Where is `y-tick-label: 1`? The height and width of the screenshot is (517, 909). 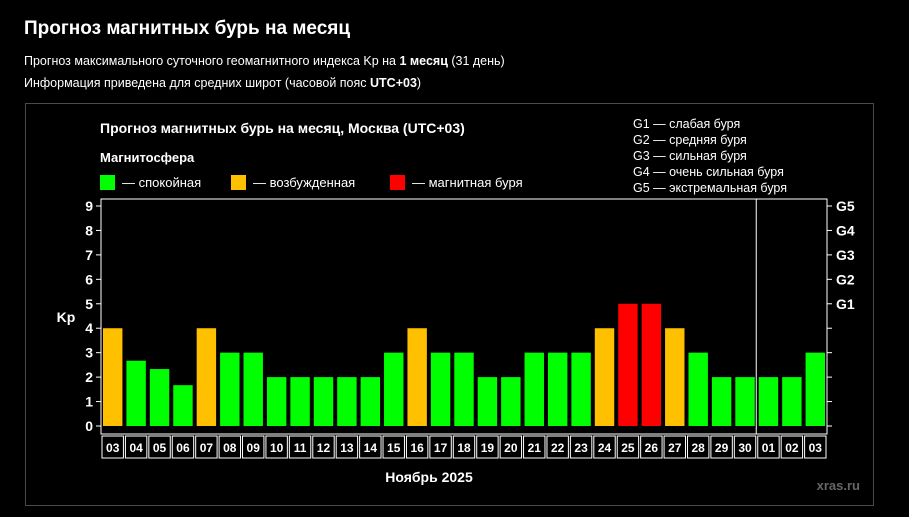 y-tick-label: 1 is located at coordinates (89, 402).